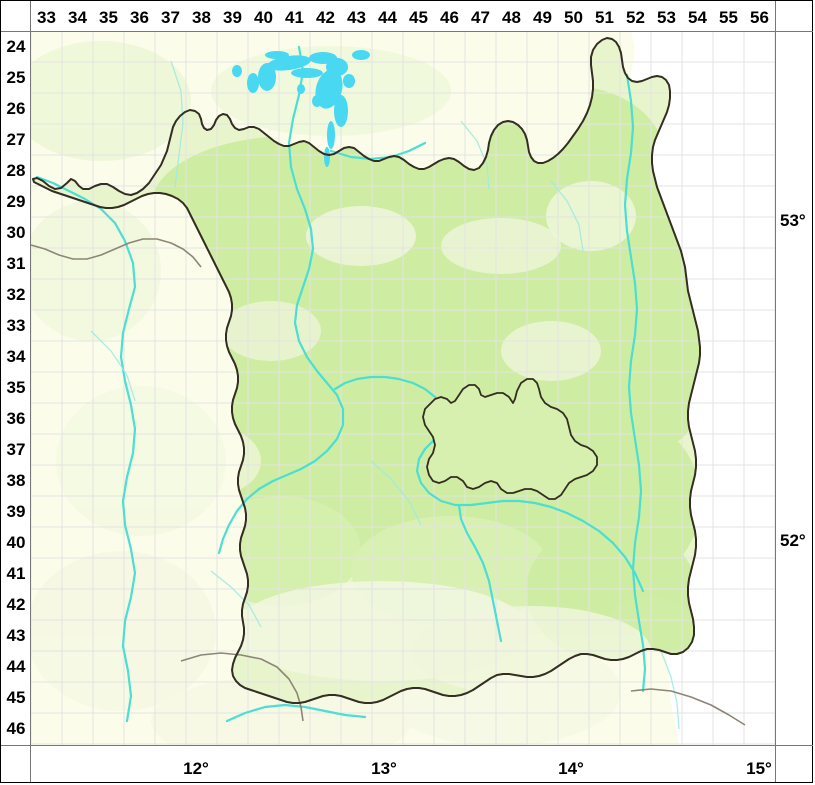  I want to click on berlin-enclave, so click(510, 439).